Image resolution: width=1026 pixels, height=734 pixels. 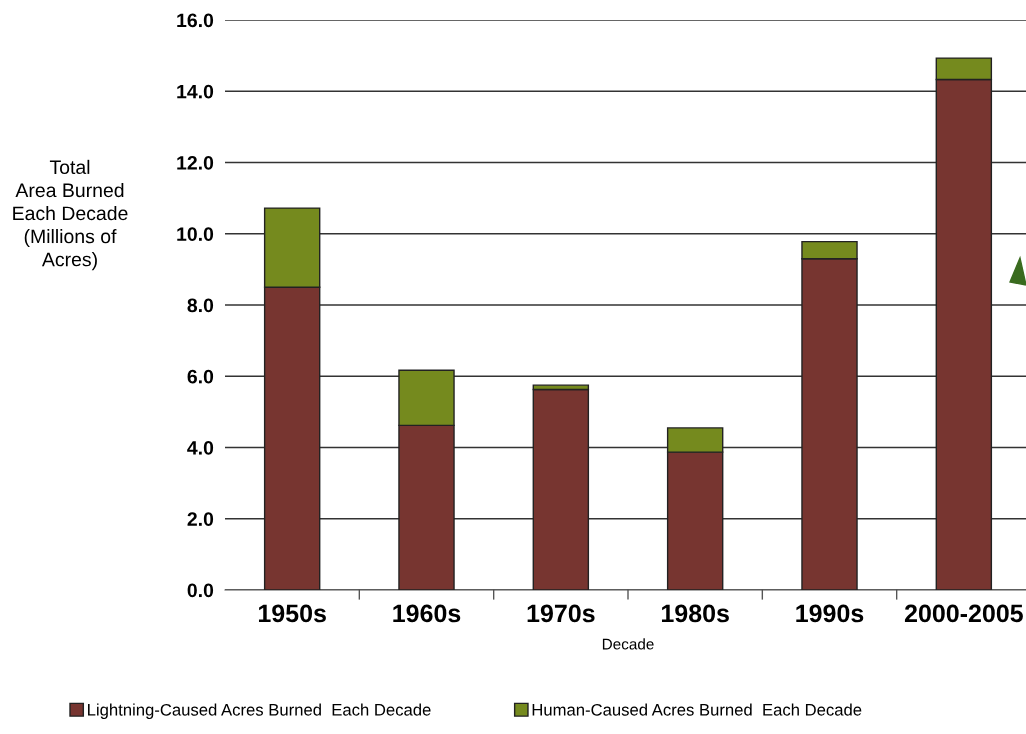 What do you see at coordinates (292, 613) in the screenshot?
I see `x-tick-label: 1950s` at bounding box center [292, 613].